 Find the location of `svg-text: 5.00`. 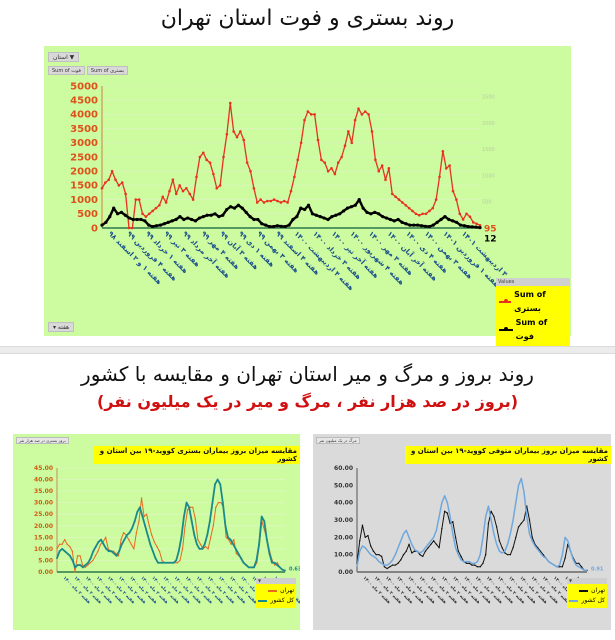

svg-text: 5.00 is located at coordinates (45, 560).